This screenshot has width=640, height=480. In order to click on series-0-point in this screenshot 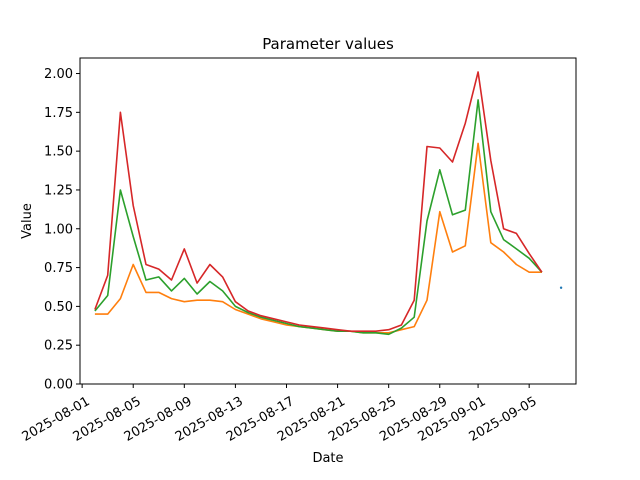, I will do `click(561, 287)`.